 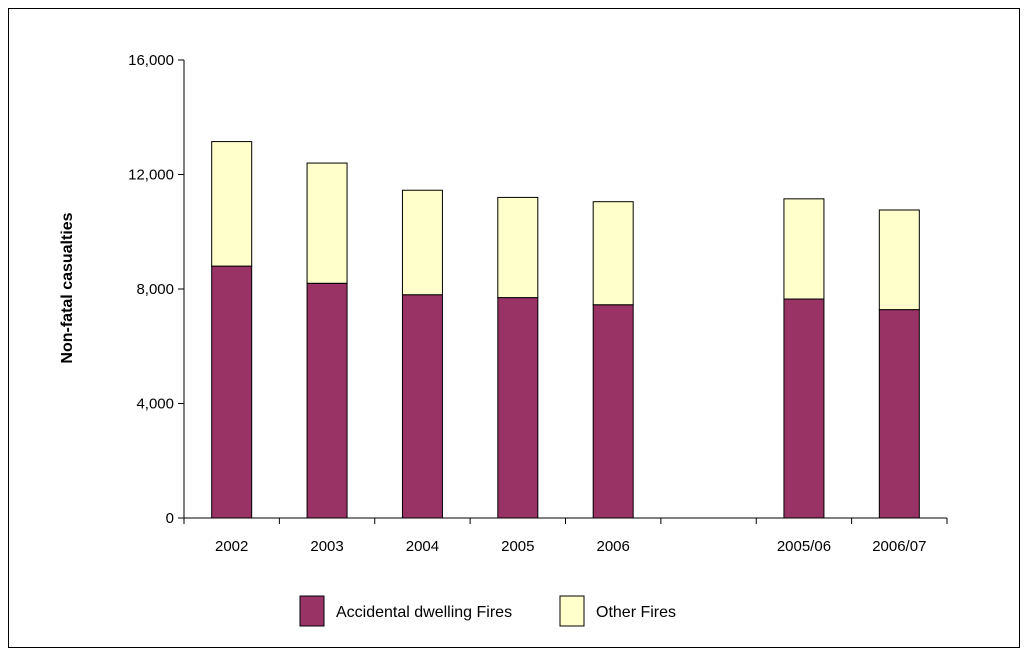 I want to click on legend-label: Accidental dwelling Fires, so click(x=424, y=612).